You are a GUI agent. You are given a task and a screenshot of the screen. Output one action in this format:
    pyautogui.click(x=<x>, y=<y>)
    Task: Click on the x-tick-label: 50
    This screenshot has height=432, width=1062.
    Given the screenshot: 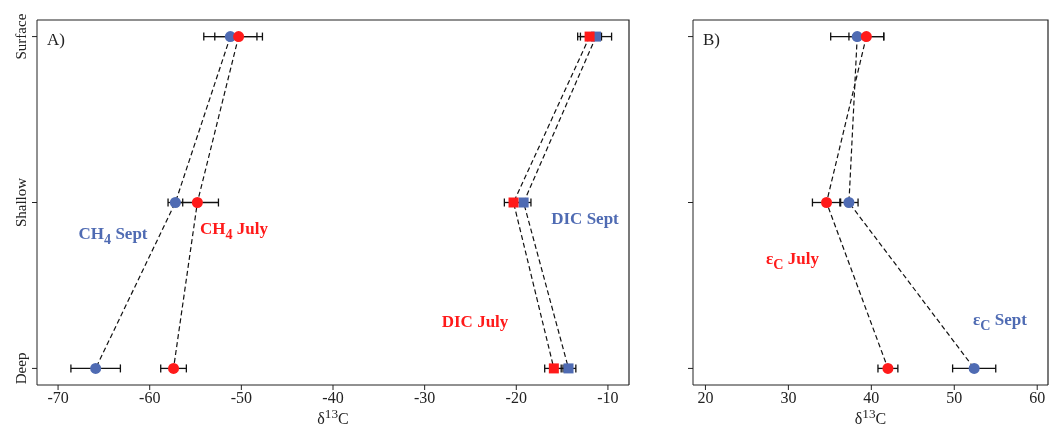 What is the action you would take?
    pyautogui.click(x=954, y=398)
    